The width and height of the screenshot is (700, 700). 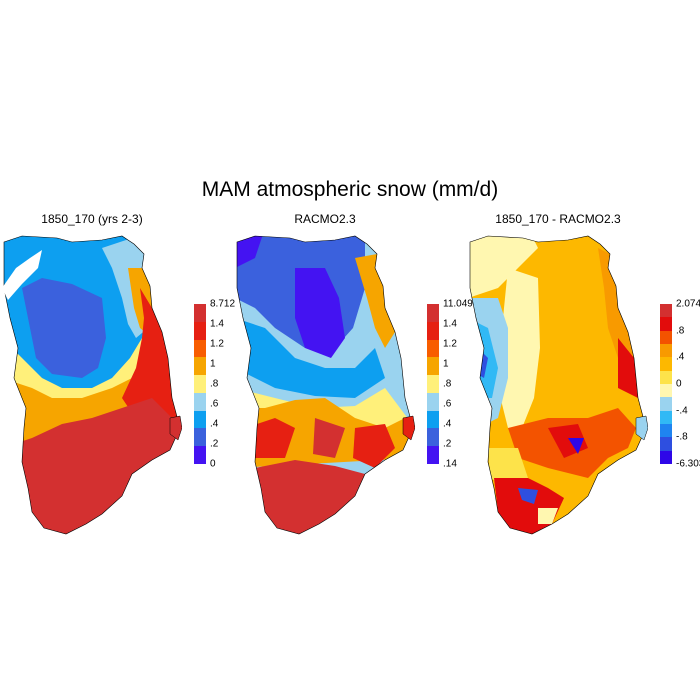 I want to click on colorbar-max-label: 11.049, so click(x=458, y=304).